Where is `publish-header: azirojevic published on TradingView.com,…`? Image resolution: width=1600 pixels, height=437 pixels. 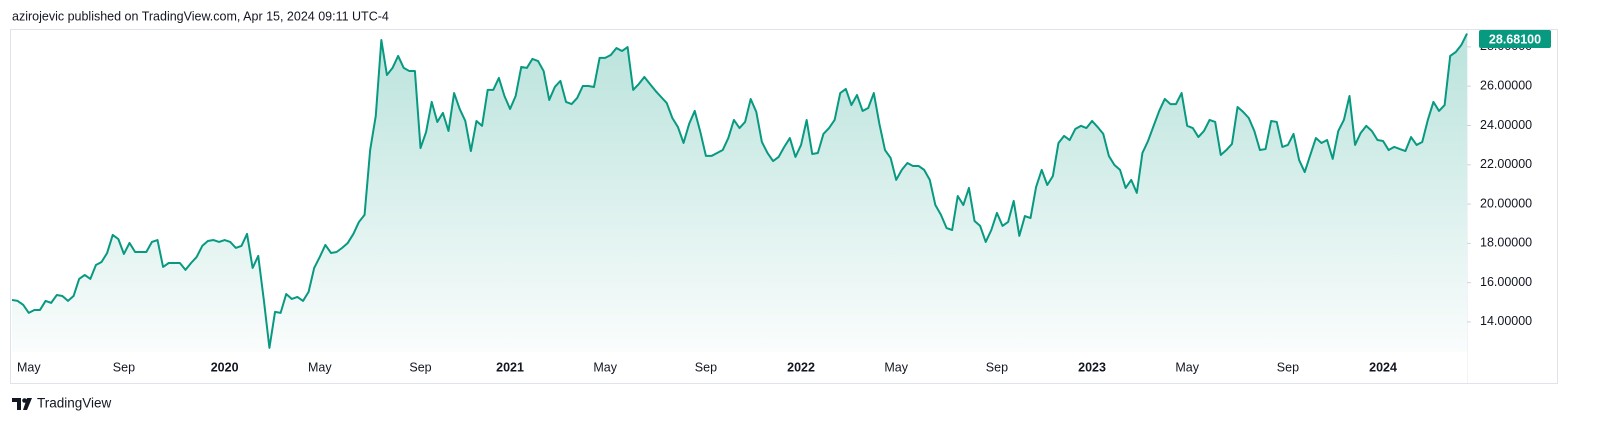 publish-header: azirojevic published on TradingView.com,… is located at coordinates (200, 16).